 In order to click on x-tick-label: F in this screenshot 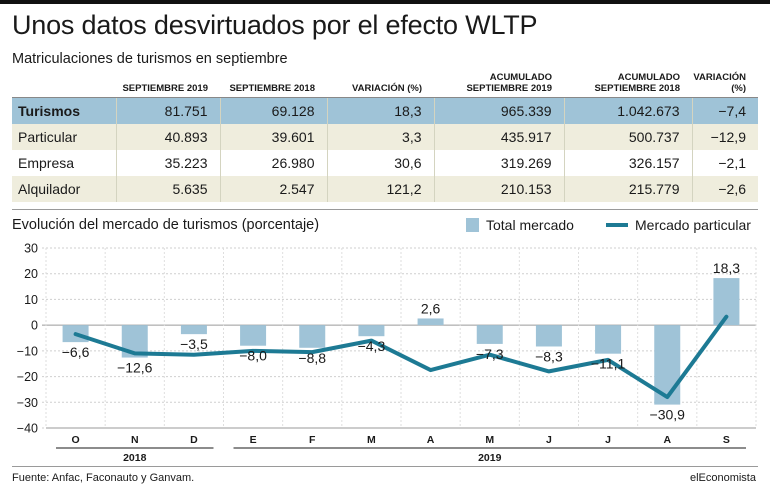, I will do `click(312, 440)`.